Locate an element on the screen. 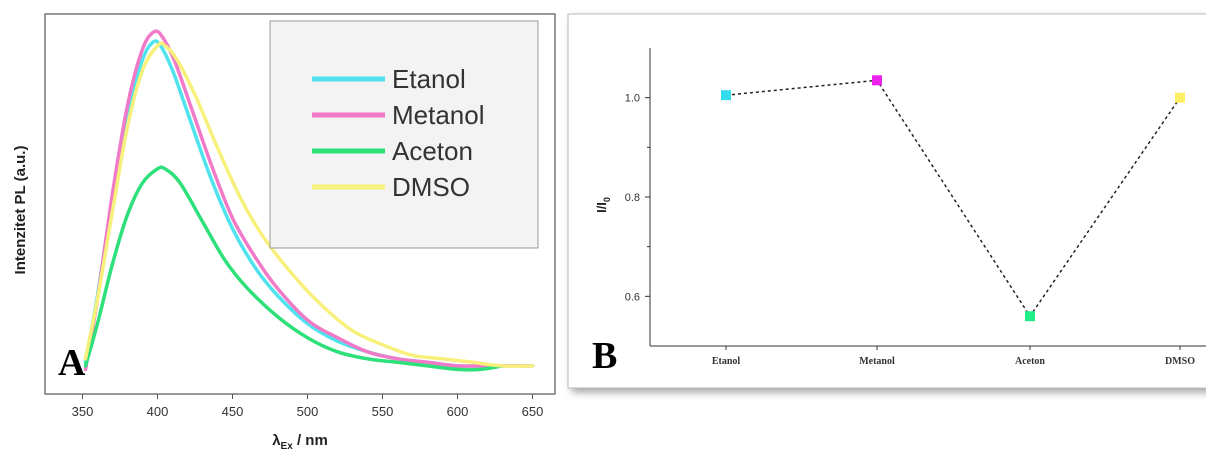  x-tick-label: 650 is located at coordinates (533, 411).